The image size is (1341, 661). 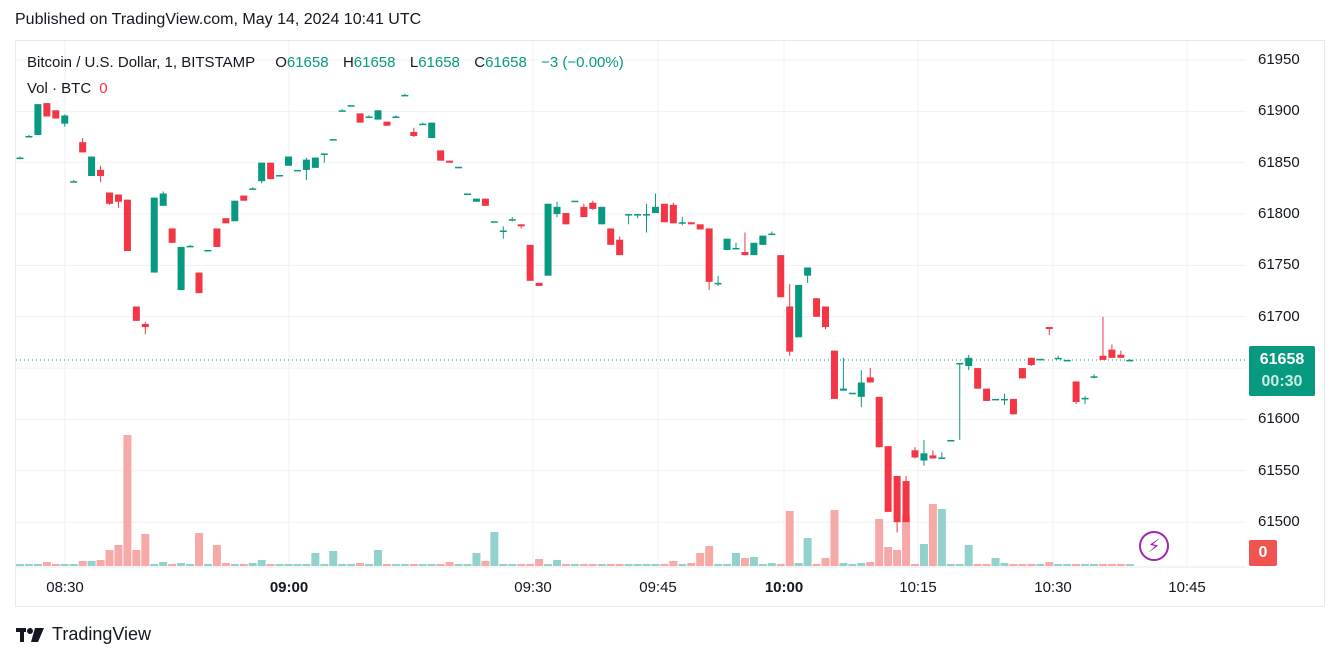 What do you see at coordinates (1053, 587) in the screenshot?
I see `time-tick-label: 10:30` at bounding box center [1053, 587].